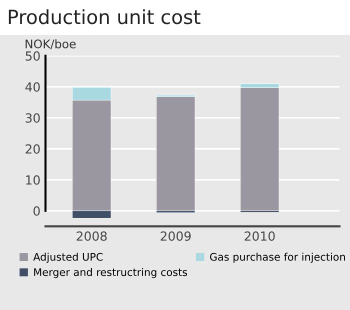  I want to click on x-tick-label: 2010, so click(259, 236).